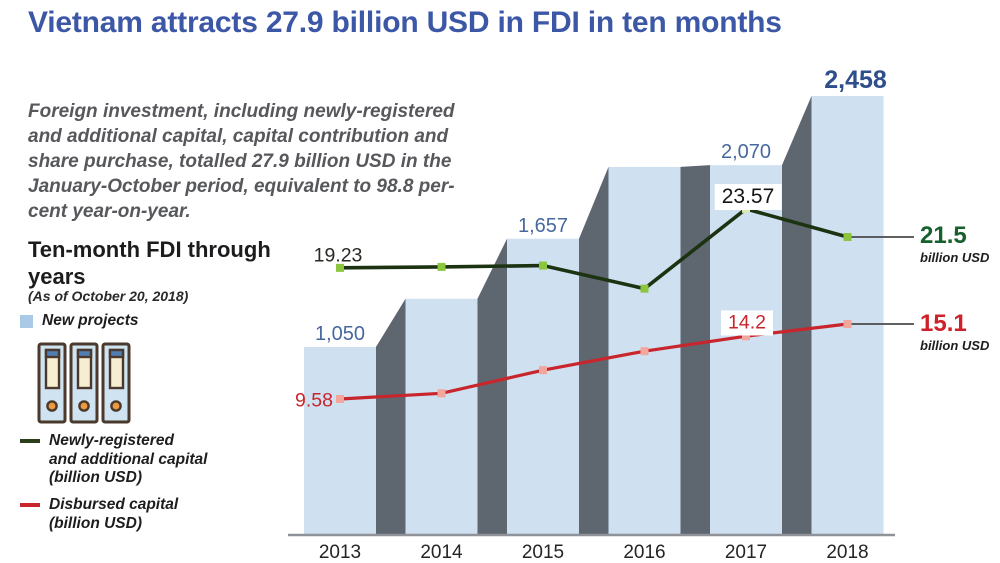 This screenshot has width=1000, height=563. Describe the element at coordinates (746, 152) in the screenshot. I see `bar-value-label: 2,070` at that location.